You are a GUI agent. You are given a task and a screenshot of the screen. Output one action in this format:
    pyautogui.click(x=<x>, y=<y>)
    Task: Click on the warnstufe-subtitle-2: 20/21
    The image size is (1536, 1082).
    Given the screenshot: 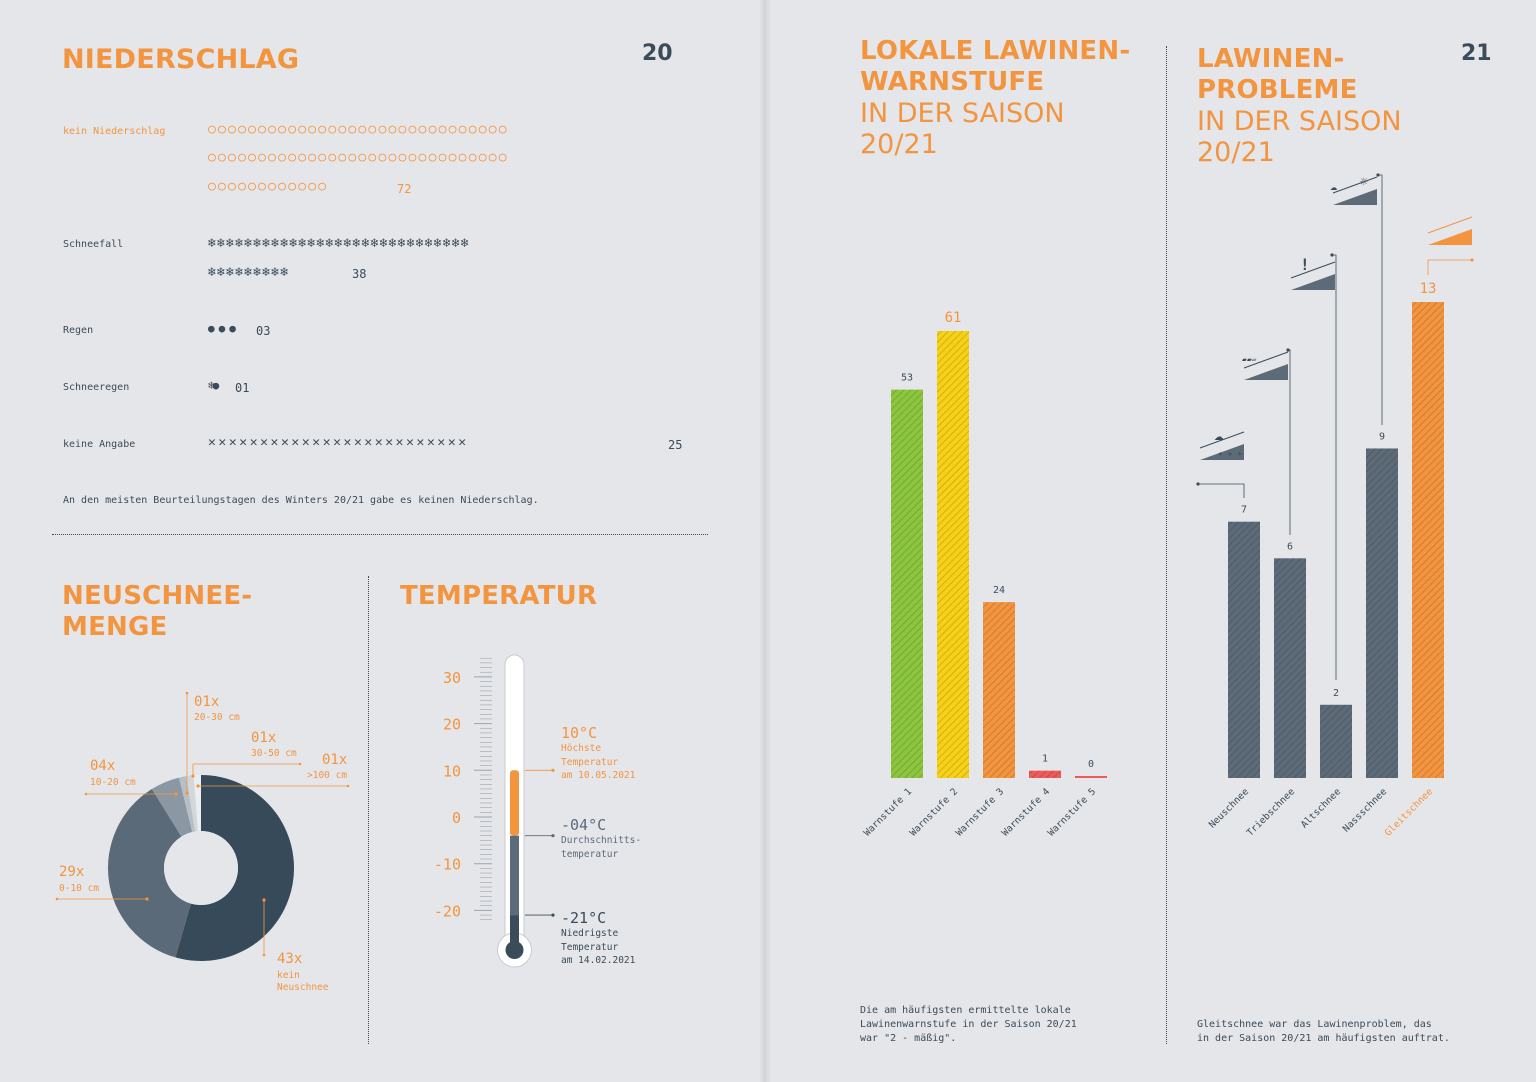 What is the action you would take?
    pyautogui.click(x=899, y=144)
    